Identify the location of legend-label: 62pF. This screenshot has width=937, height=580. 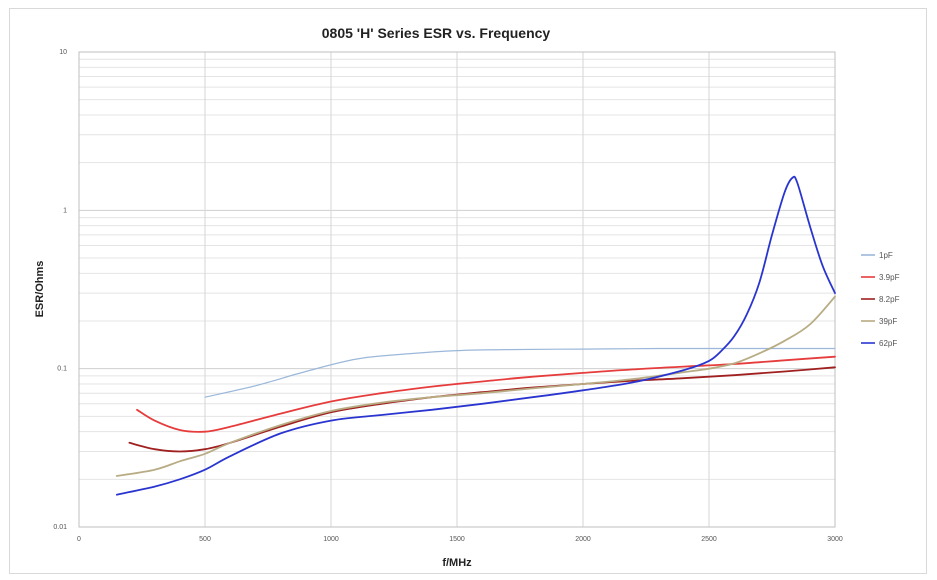
(888, 343).